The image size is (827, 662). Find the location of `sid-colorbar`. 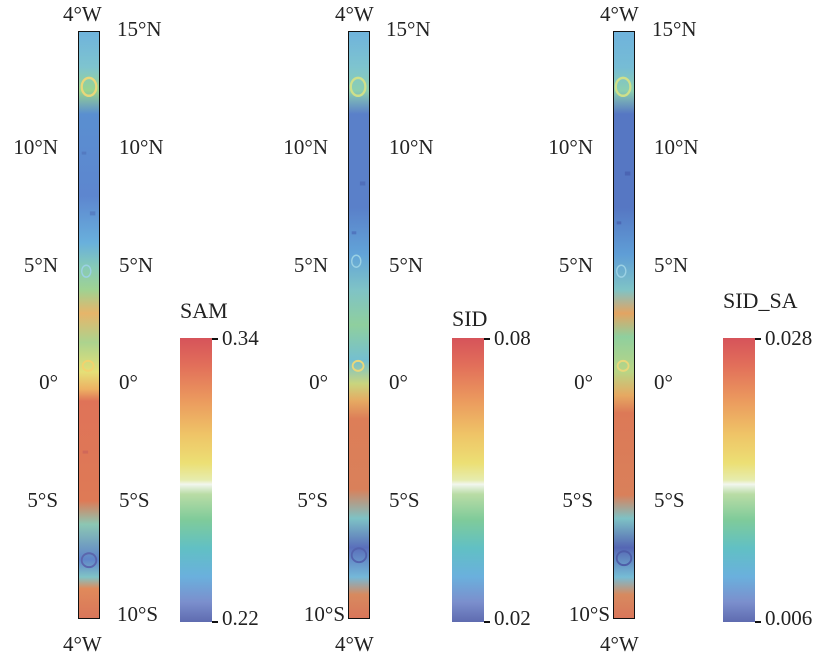

sid-colorbar is located at coordinates (471, 480).